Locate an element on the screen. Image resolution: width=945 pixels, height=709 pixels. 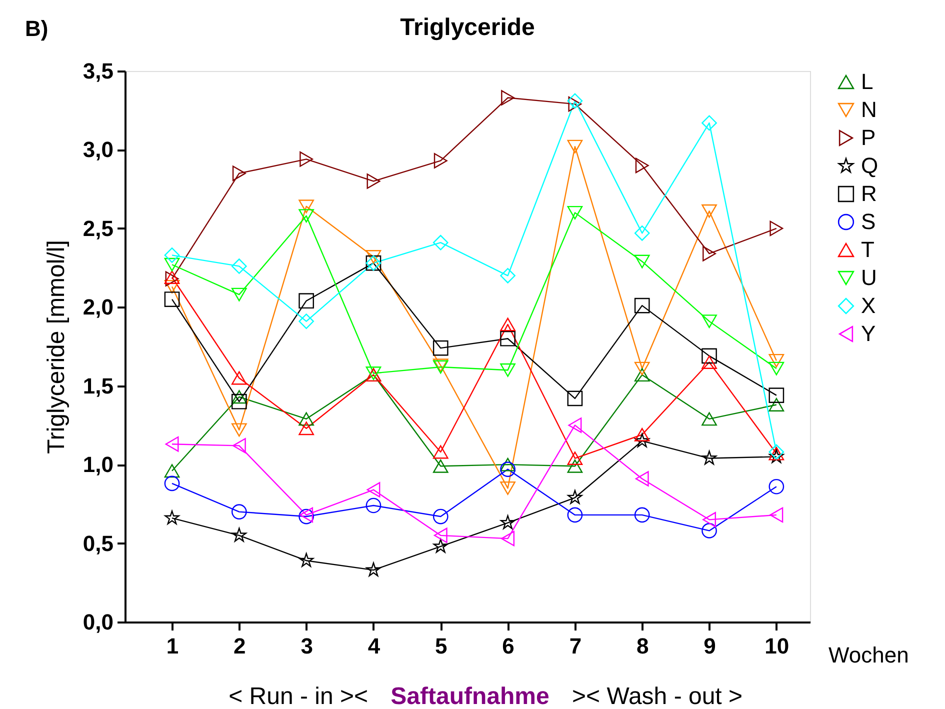
y-tick-label: 0,0 is located at coordinates (98, 622).